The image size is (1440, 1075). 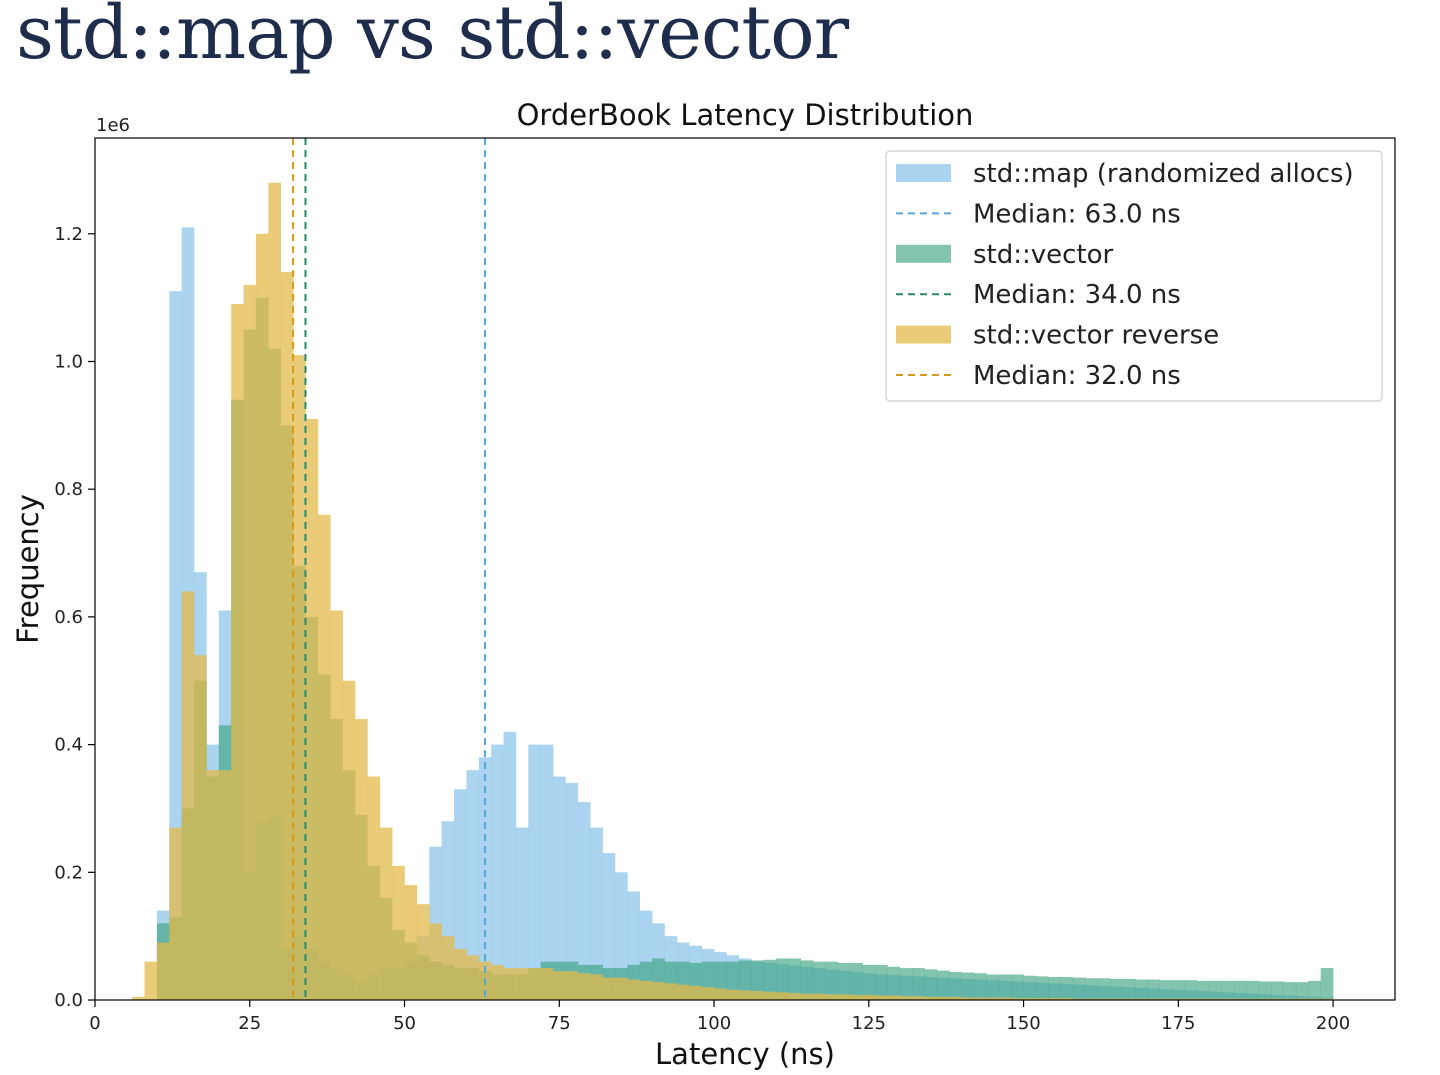 What do you see at coordinates (923, 173) in the screenshot?
I see `map-legend-swatch` at bounding box center [923, 173].